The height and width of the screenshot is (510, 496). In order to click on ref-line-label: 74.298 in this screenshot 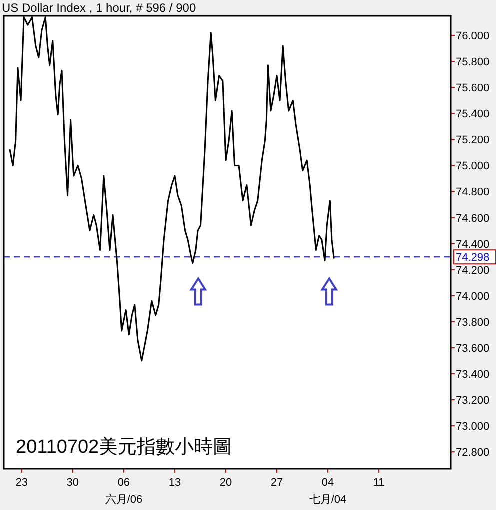, I will do `click(473, 258)`.